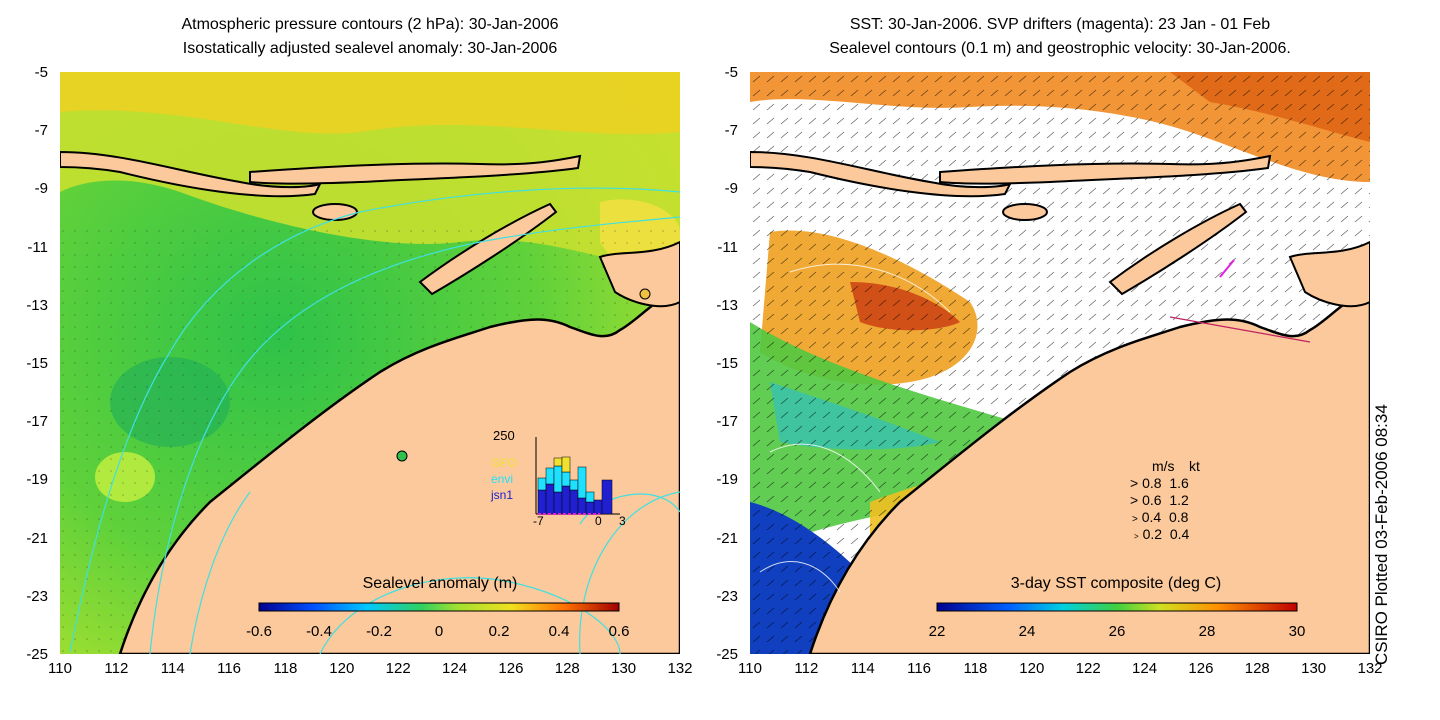 The width and height of the screenshot is (1440, 720). I want to click on legend-kt-value: 1.6, so click(1179, 483).